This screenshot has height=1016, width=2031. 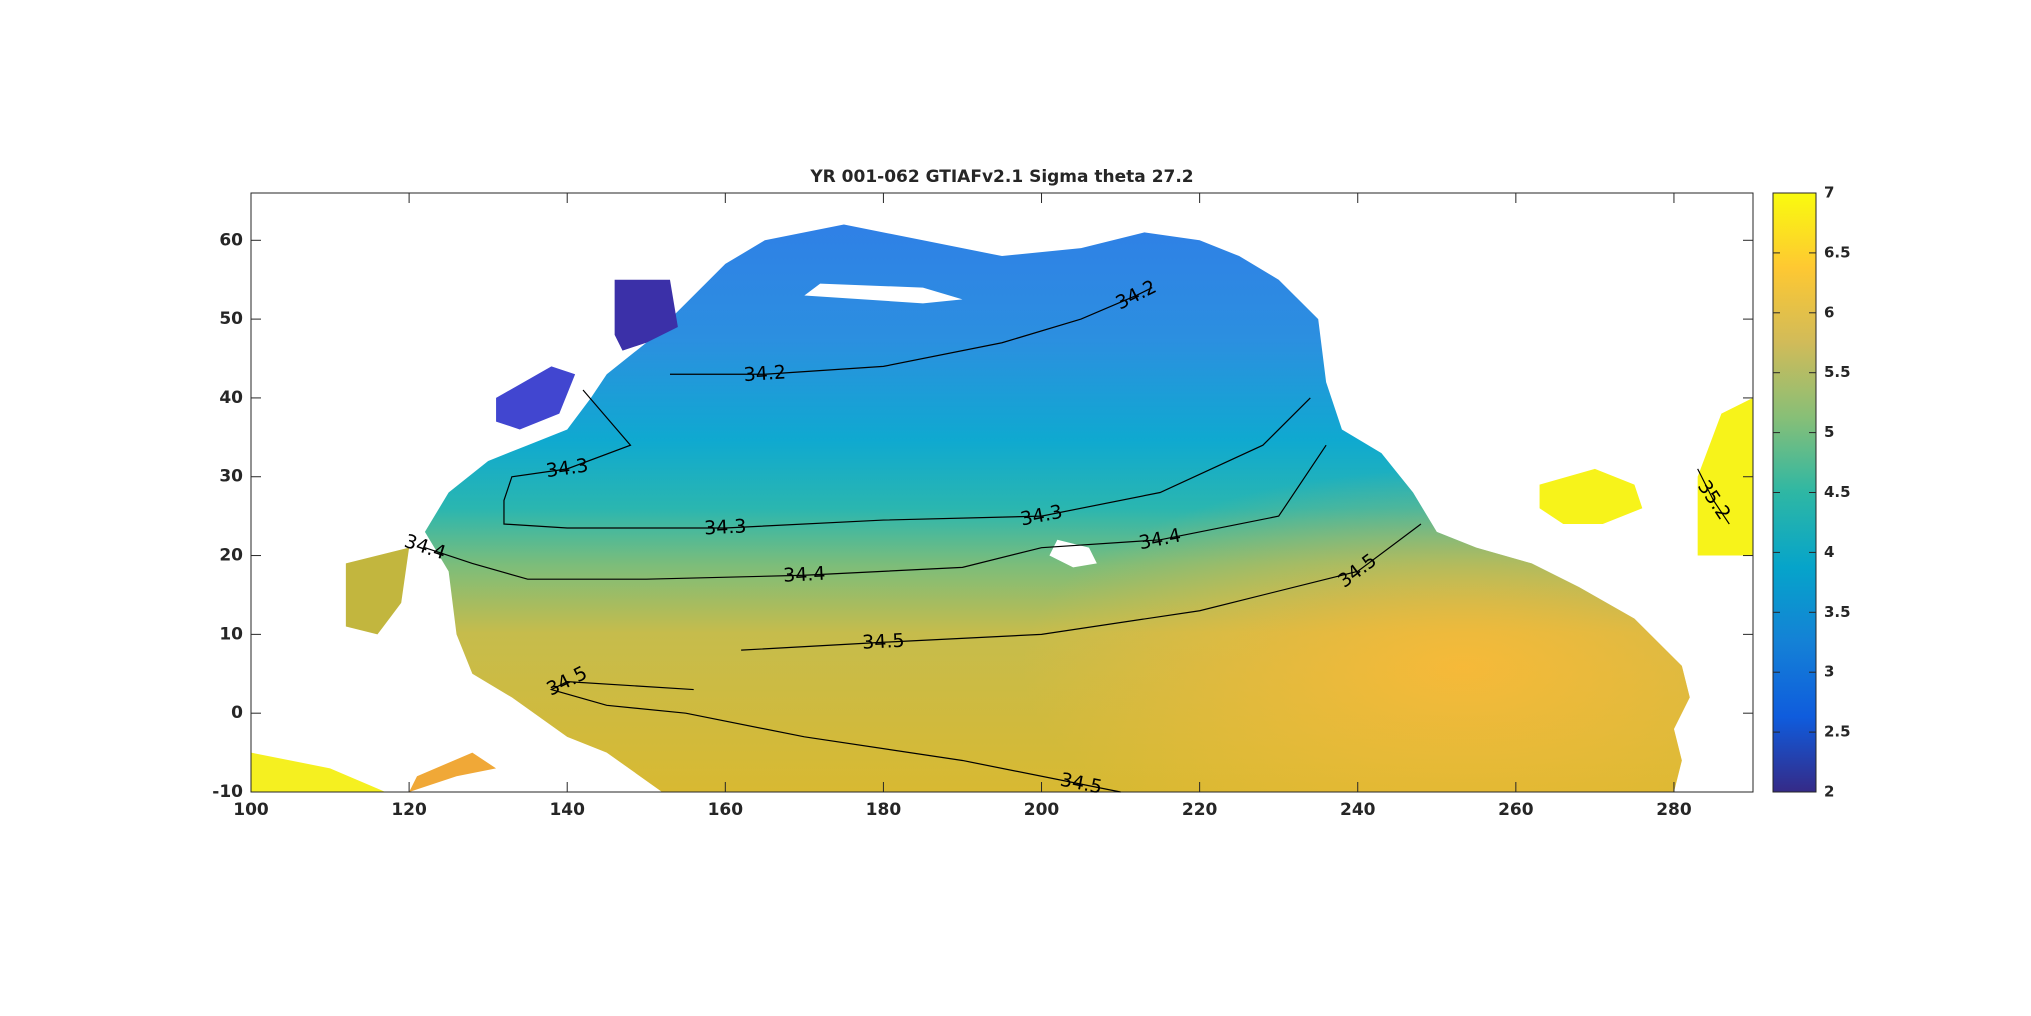 What do you see at coordinates (1837, 732) in the screenshot?
I see `colorbar-tick-label: 2.5` at bounding box center [1837, 732].